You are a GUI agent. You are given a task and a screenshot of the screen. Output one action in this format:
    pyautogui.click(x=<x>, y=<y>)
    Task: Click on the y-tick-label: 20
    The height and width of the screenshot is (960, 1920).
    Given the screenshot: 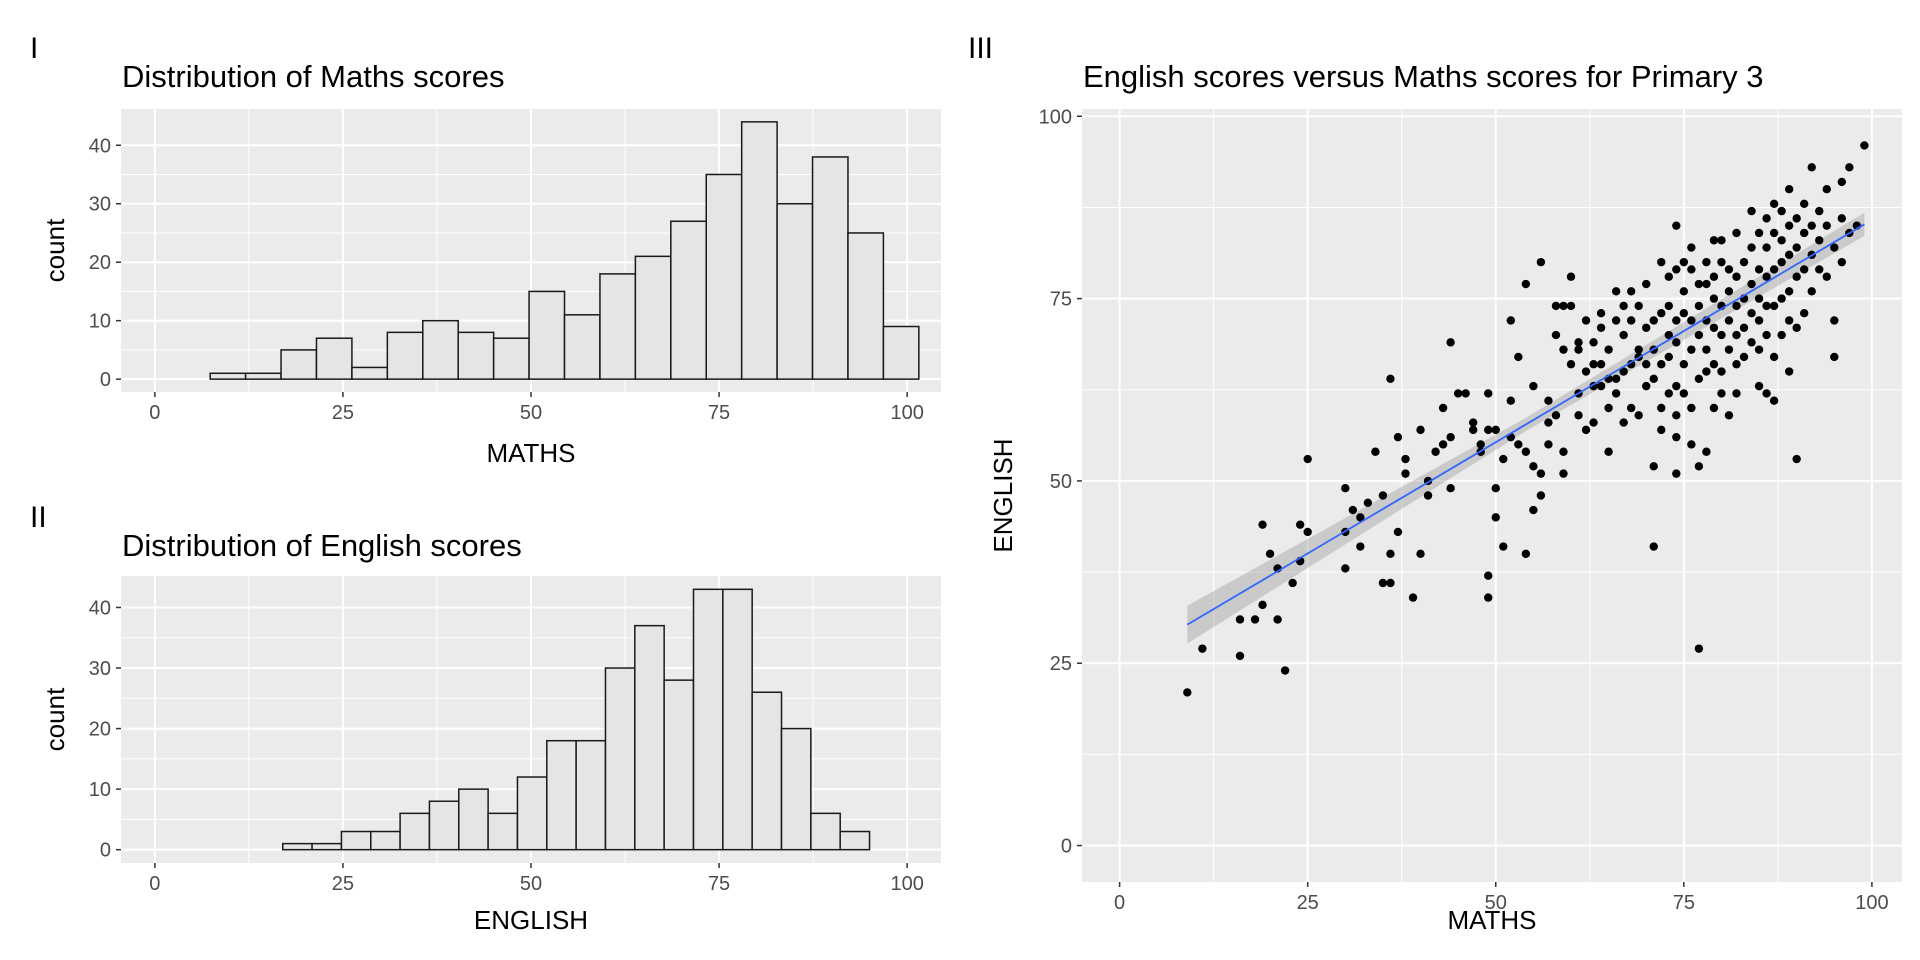 What is the action you would take?
    pyautogui.click(x=100, y=730)
    